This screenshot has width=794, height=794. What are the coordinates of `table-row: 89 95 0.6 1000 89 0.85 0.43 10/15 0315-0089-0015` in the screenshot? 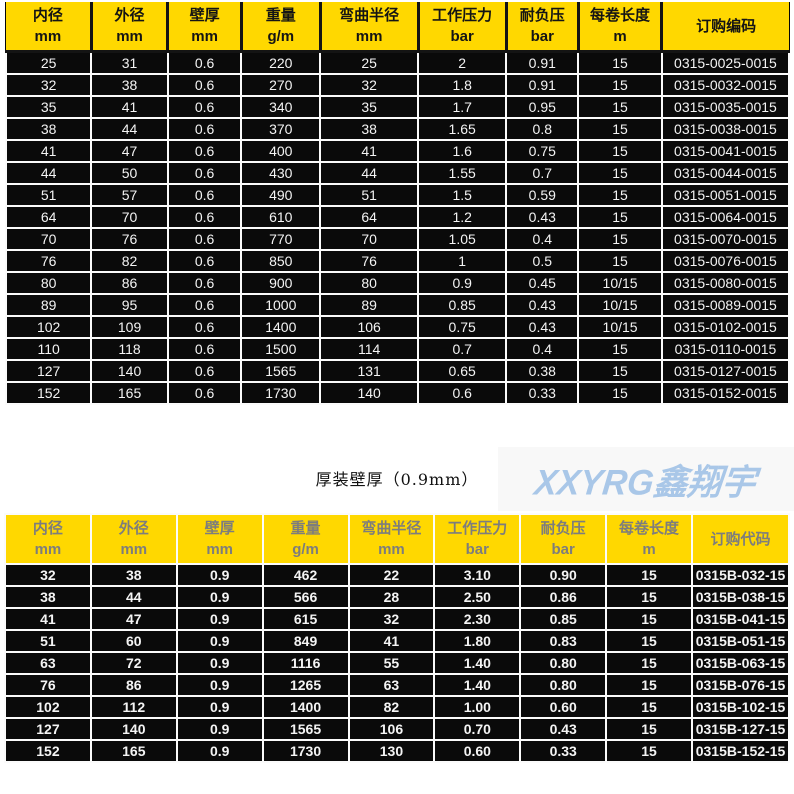 It's located at (397, 305).